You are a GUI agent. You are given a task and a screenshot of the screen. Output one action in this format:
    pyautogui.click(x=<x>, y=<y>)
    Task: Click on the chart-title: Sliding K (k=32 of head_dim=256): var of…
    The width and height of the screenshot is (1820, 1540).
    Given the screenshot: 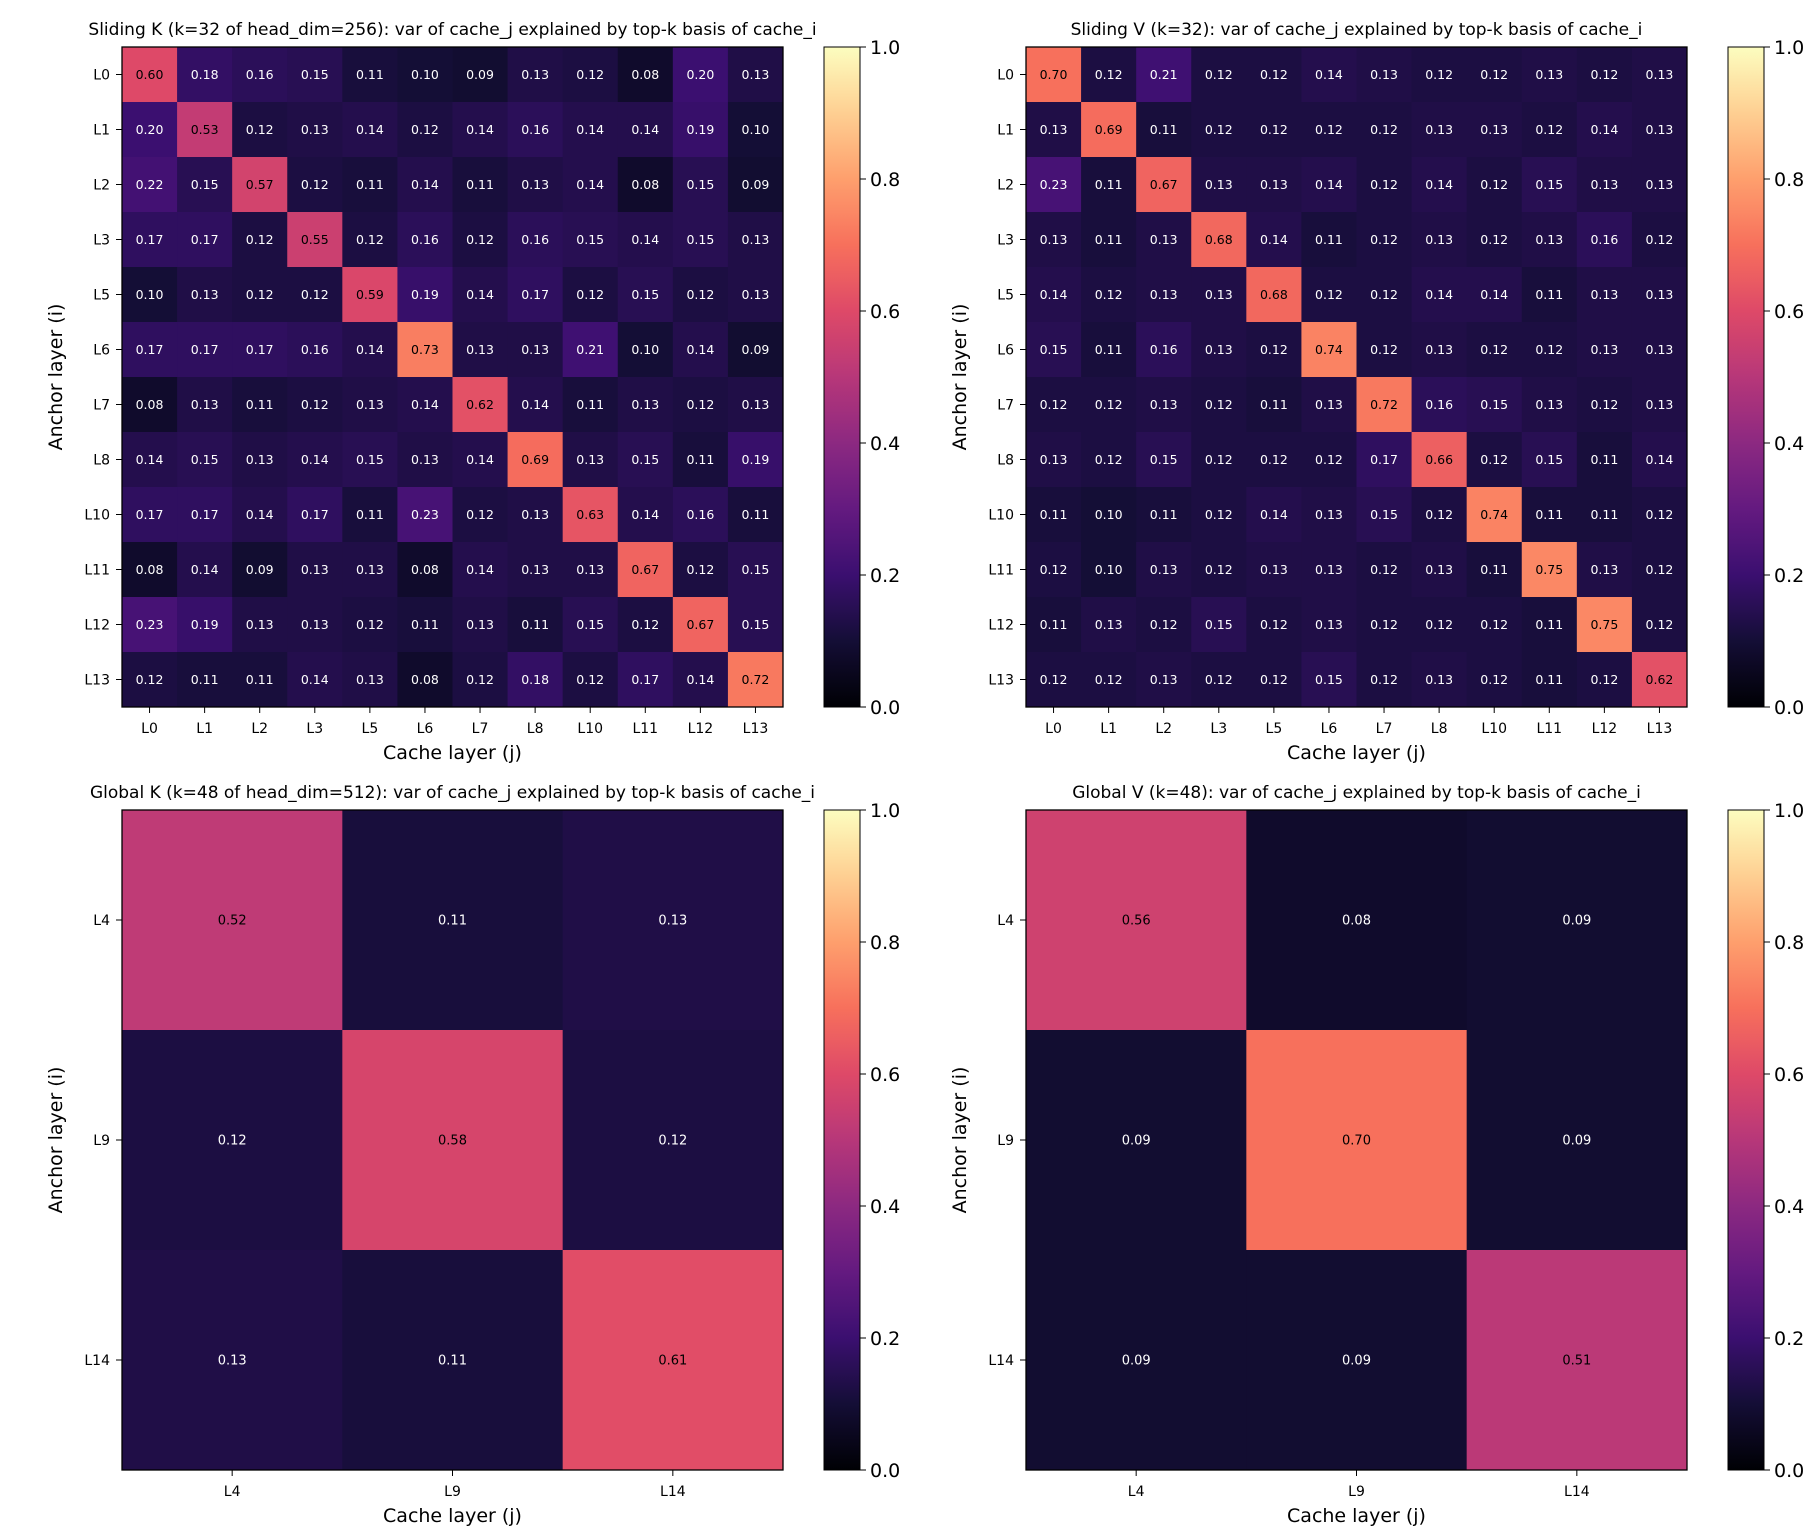 What is the action you would take?
    pyautogui.click(x=452, y=30)
    